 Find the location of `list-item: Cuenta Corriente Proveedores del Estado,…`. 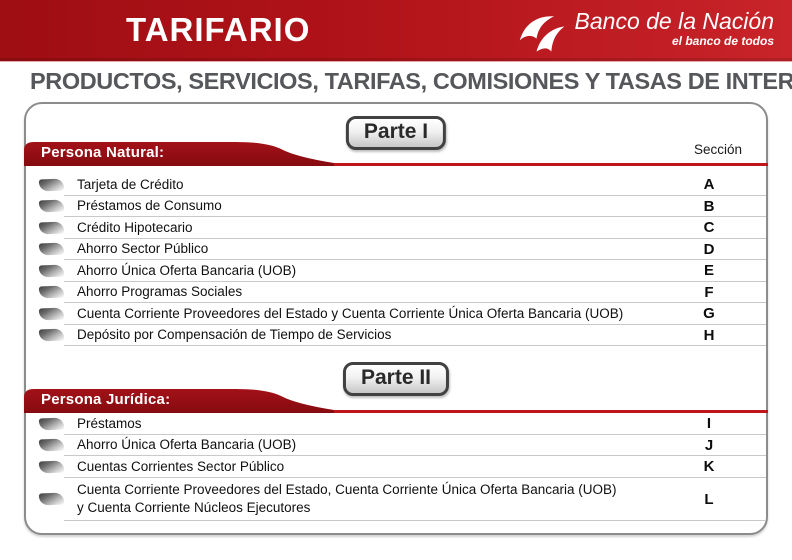

list-item: Cuenta Corriente Proveedores del Estado,… is located at coordinates (396, 499).